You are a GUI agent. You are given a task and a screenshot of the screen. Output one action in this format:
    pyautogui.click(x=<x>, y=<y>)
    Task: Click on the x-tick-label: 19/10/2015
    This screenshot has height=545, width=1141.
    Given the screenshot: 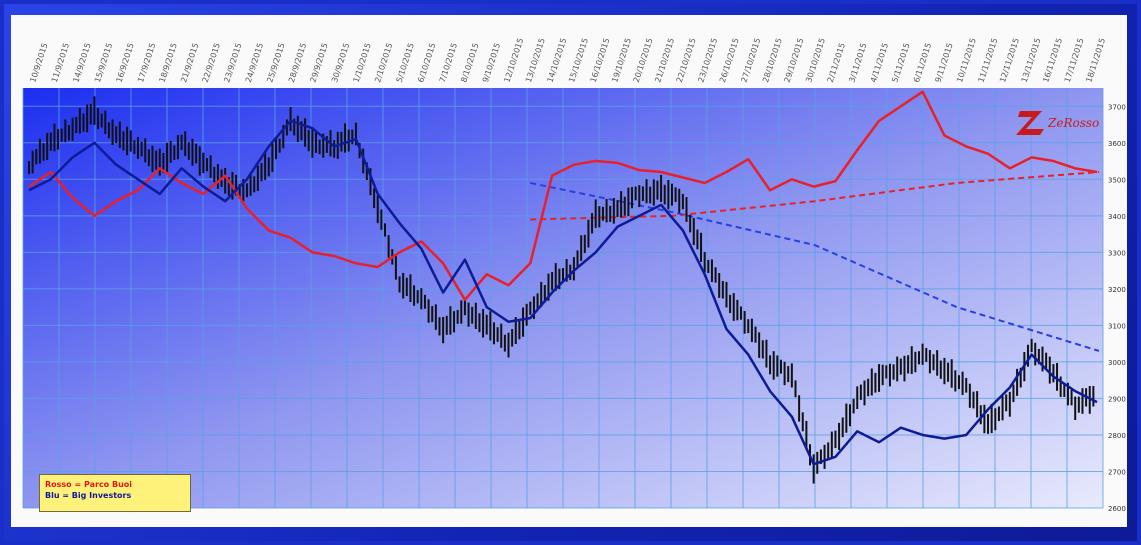 What is the action you would take?
    pyautogui.click(x=621, y=60)
    